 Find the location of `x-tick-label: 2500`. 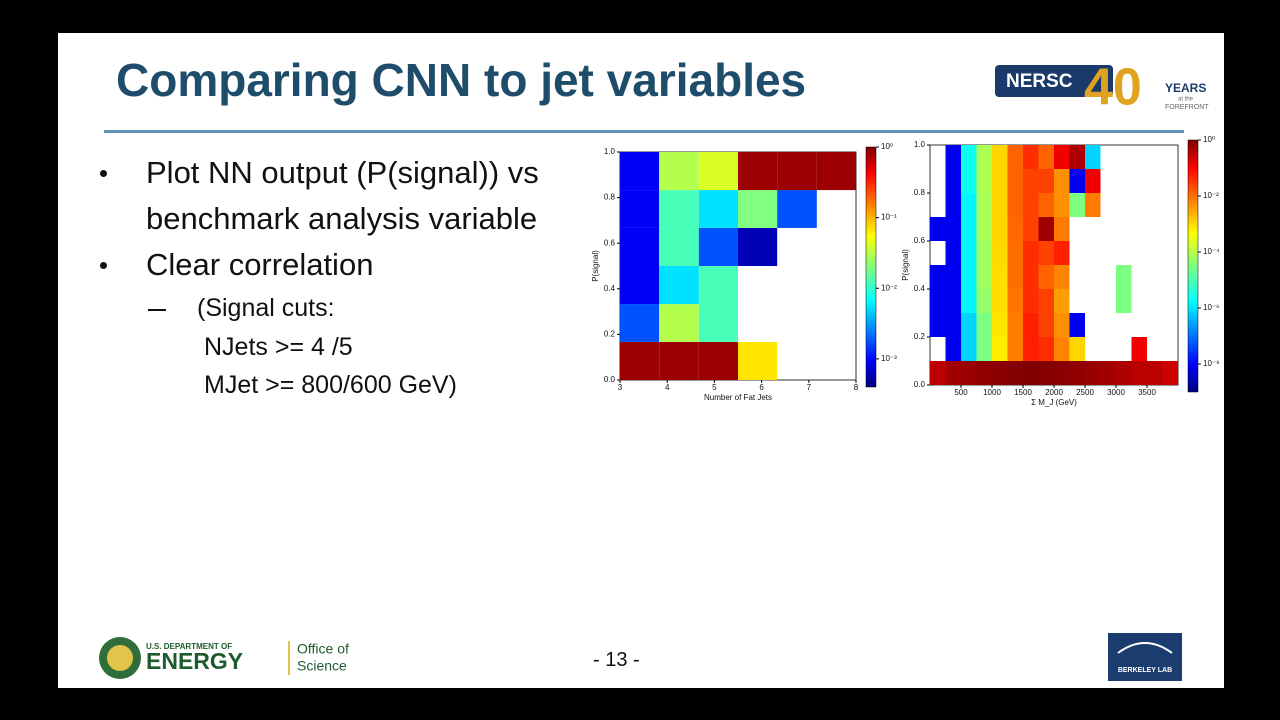

x-tick-label: 2500 is located at coordinates (1085, 392).